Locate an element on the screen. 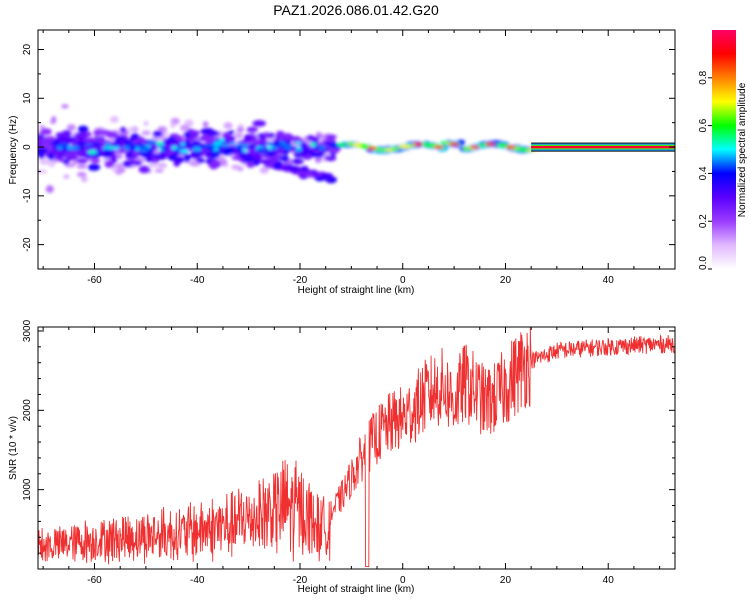  y-tick-label: 20 is located at coordinates (27, 50).